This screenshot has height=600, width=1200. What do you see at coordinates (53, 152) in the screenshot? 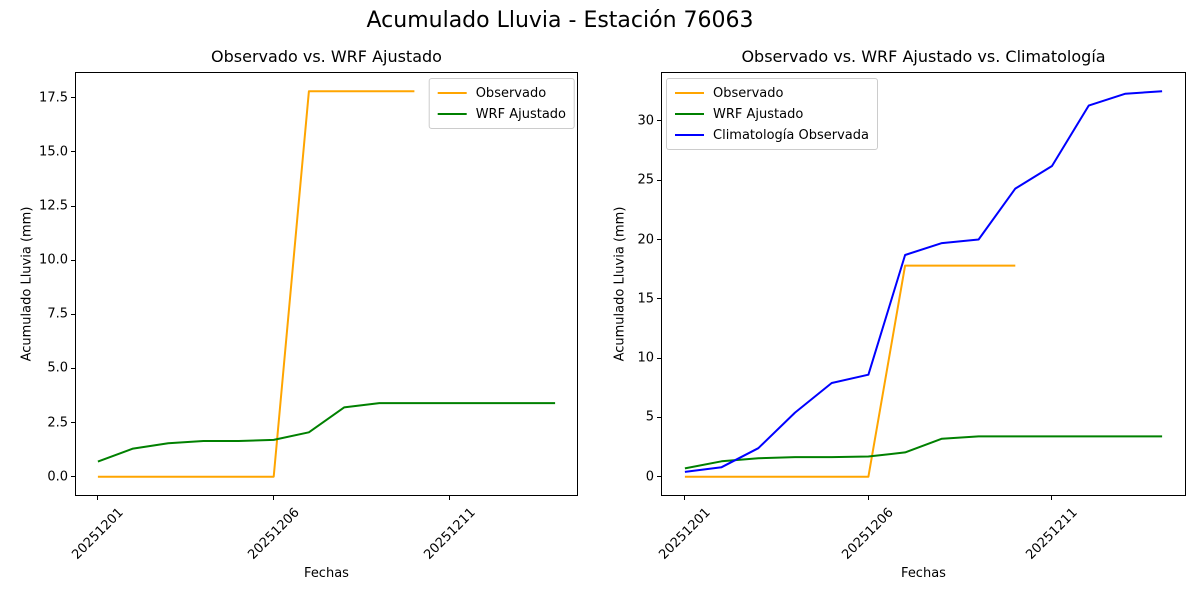
I see `y-tick-label: 15.0` at bounding box center [53, 152].